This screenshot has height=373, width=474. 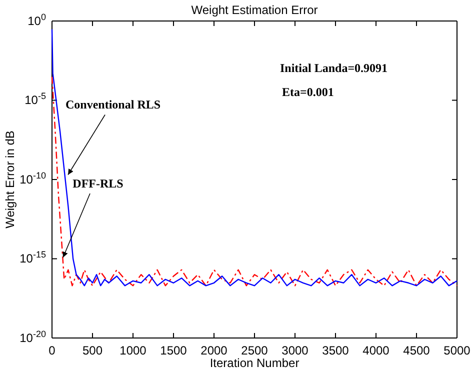 What do you see at coordinates (92, 351) in the screenshot?
I see `x-tick-label: 500` at bounding box center [92, 351].